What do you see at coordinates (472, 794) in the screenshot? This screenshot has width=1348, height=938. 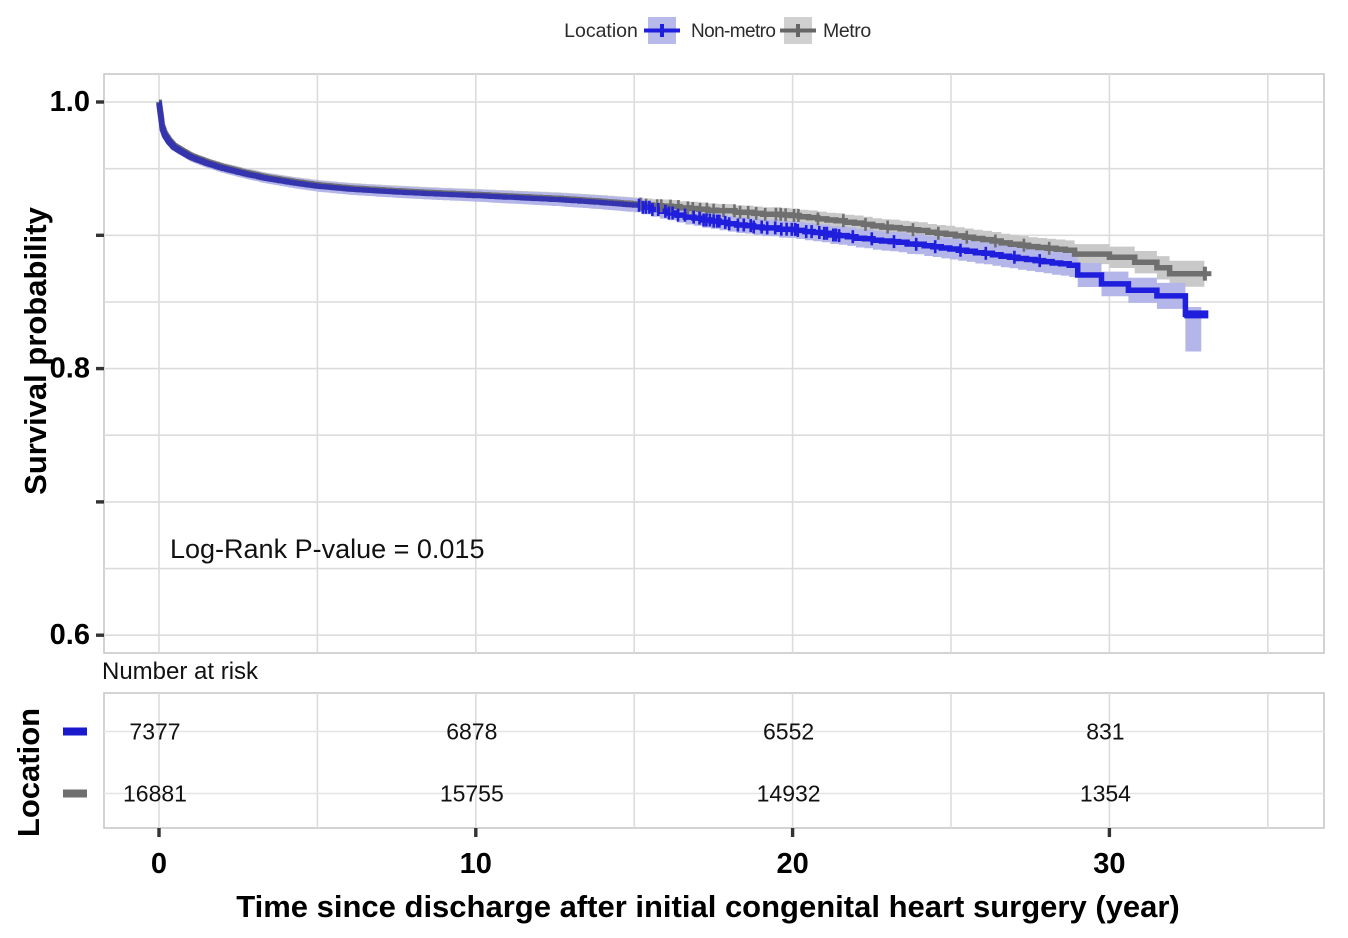 I see `svg-text: 15755` at bounding box center [472, 794].